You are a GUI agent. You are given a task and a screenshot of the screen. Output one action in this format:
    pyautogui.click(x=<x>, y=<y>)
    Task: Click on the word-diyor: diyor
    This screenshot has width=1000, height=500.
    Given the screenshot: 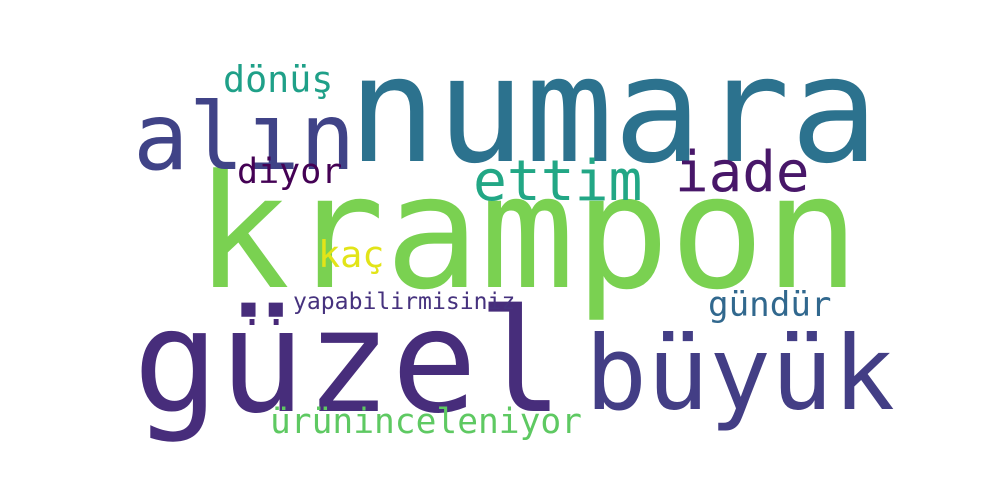 What is the action you would take?
    pyautogui.click(x=290, y=172)
    